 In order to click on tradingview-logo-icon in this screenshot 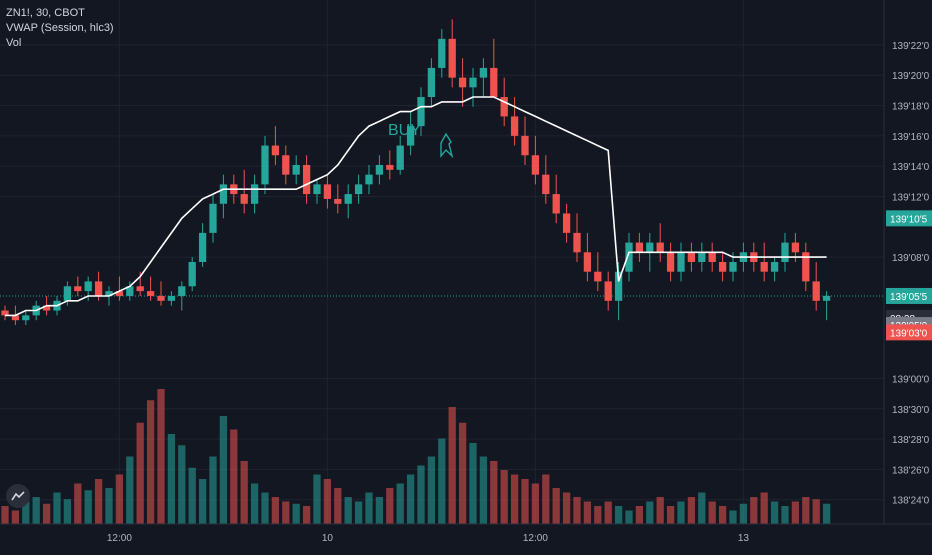, I will do `click(18, 496)`.